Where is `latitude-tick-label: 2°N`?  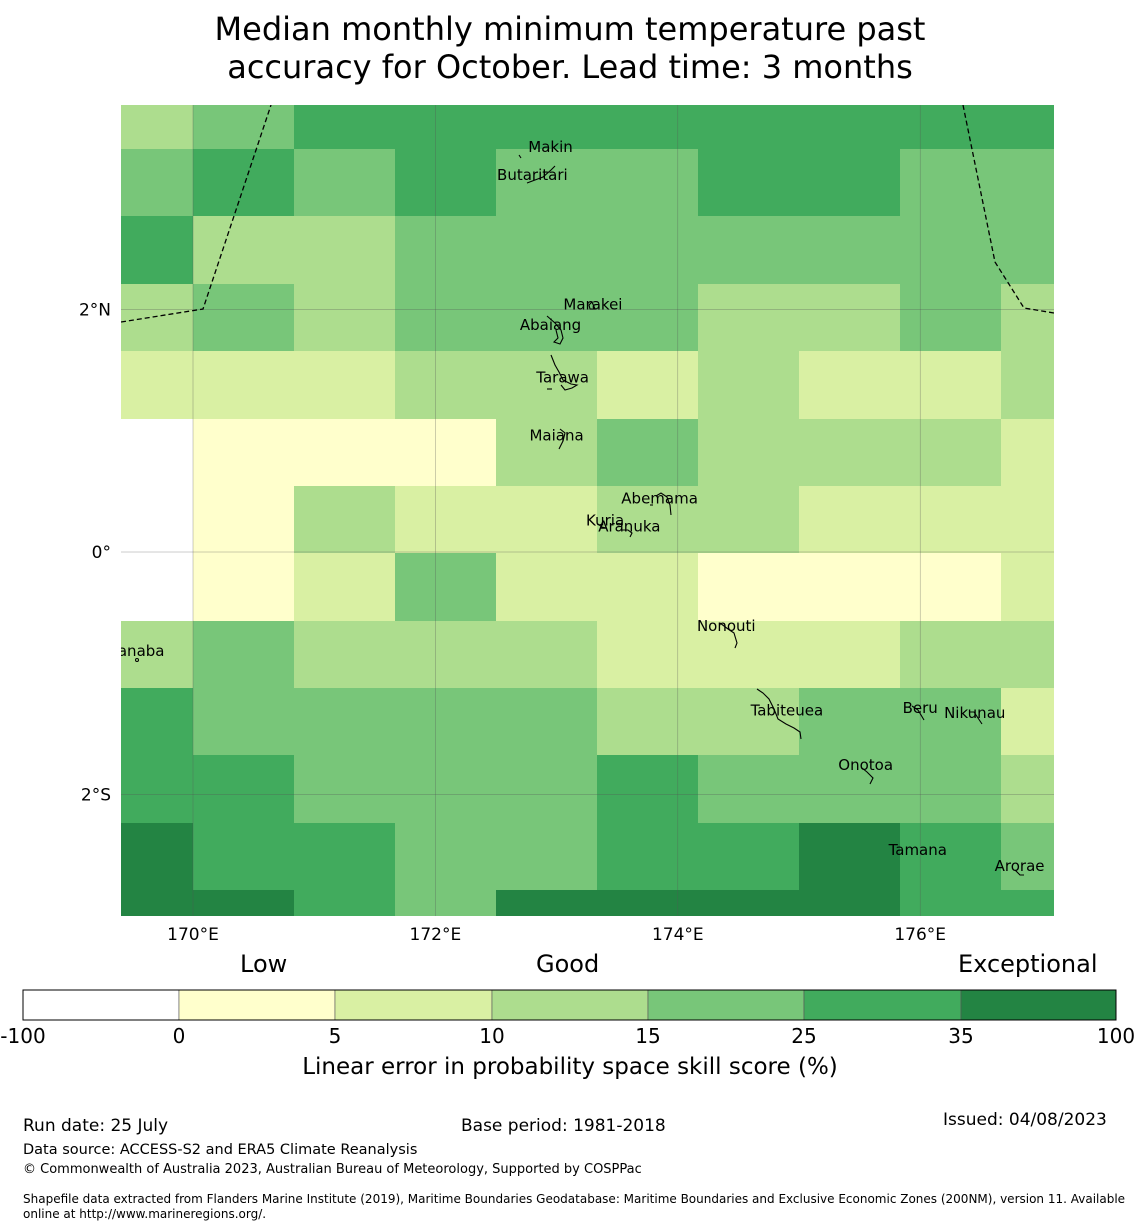 latitude-tick-label: 2°N is located at coordinates (95, 311).